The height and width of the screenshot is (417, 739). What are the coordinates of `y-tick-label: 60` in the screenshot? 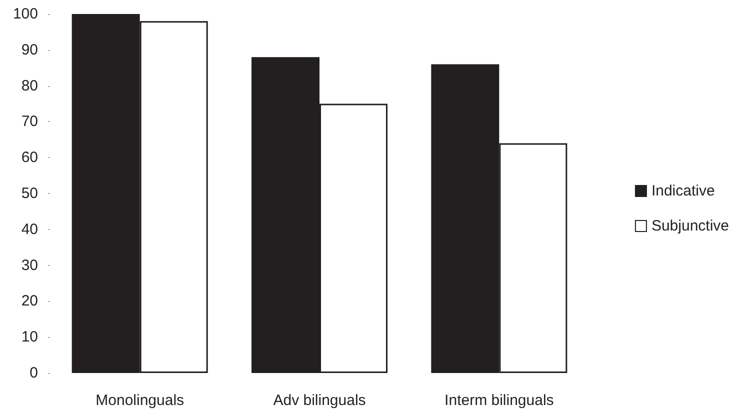 It's located at (29, 157).